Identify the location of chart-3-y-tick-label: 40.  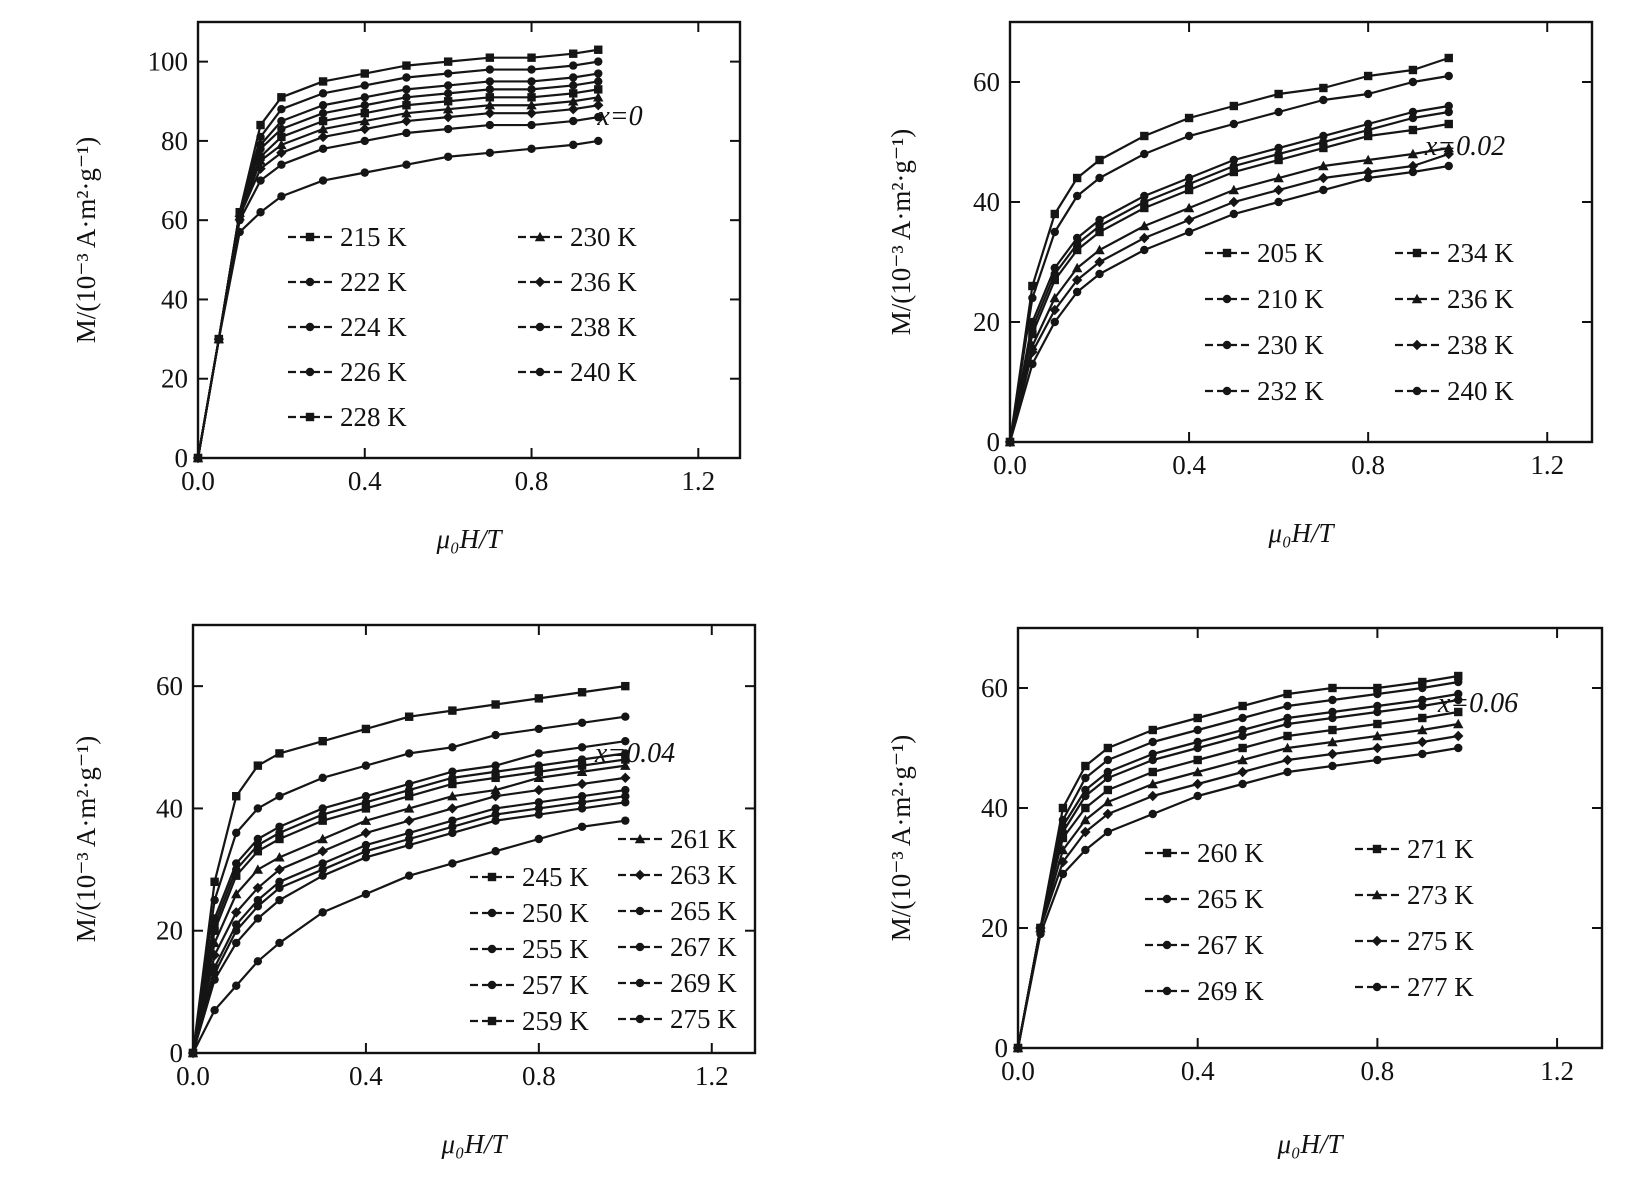
(169, 808).